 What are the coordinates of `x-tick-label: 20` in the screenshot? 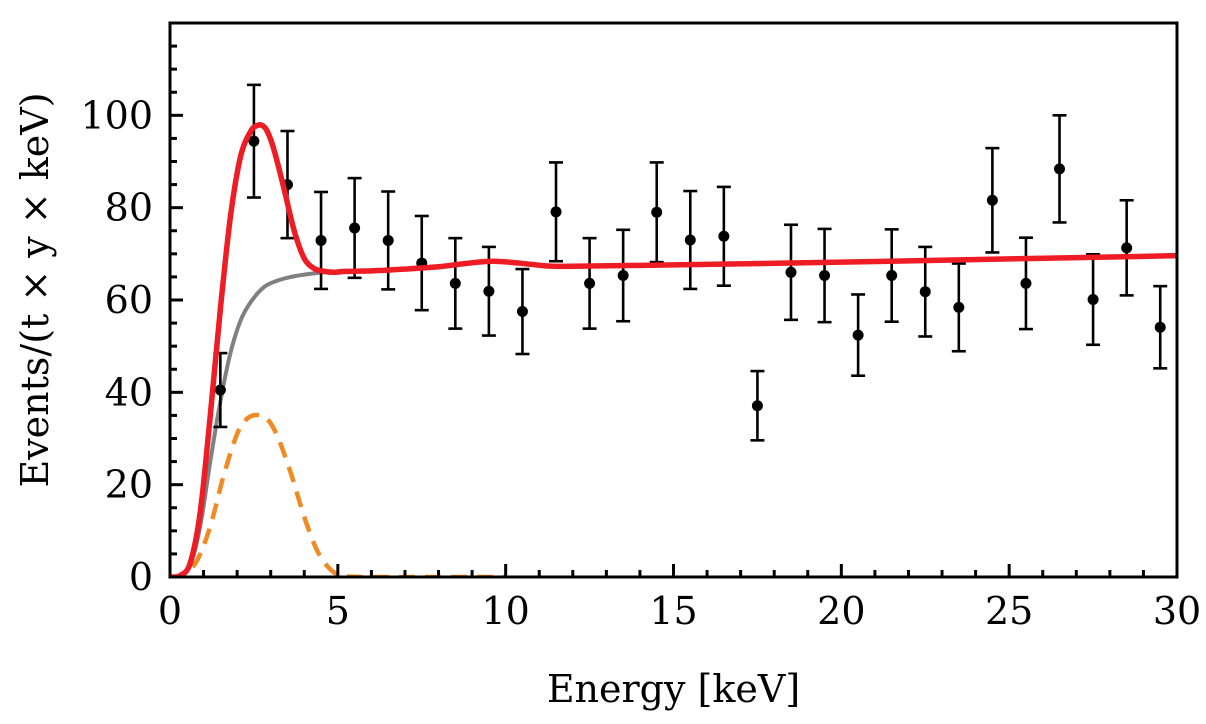 It's located at (841, 611).